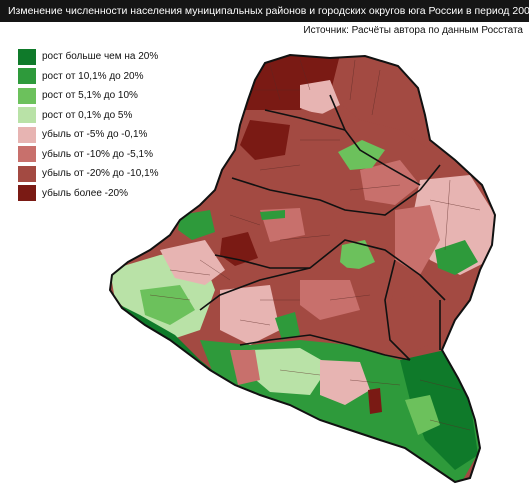 This screenshot has width=529, height=500. Describe the element at coordinates (320, 97) in the screenshot. I see `zone-north-pink` at that location.